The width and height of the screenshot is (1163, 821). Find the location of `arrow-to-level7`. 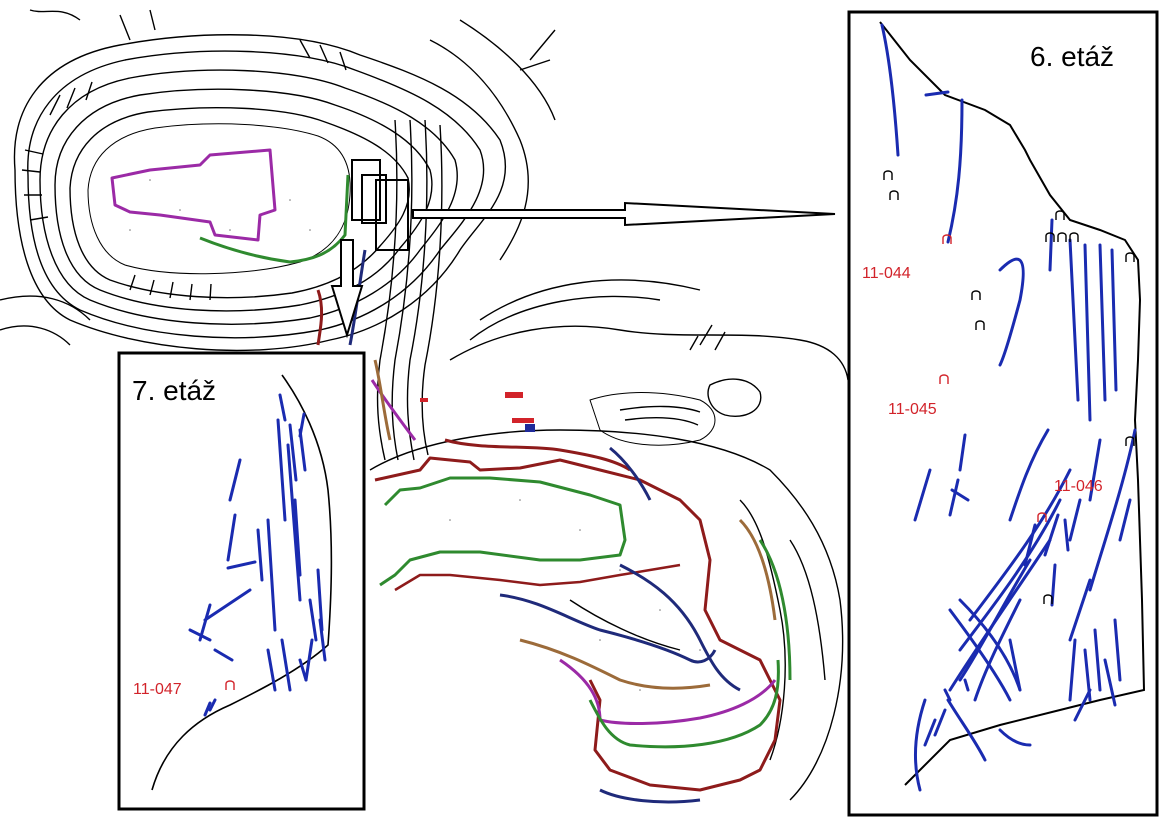

arrow-to-level7 is located at coordinates (347, 289).